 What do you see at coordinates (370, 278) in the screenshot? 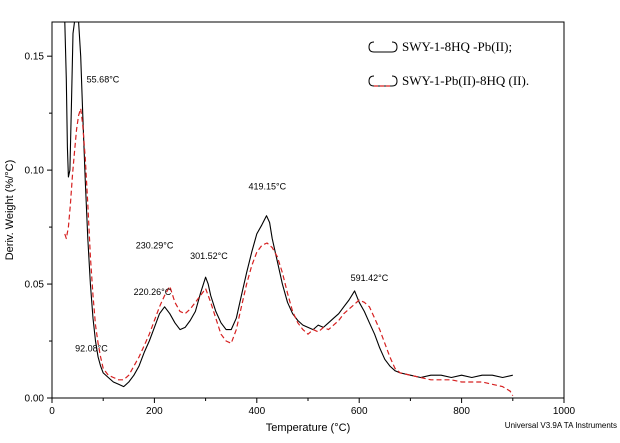
I see `peak-annotation: 591.42°C` at bounding box center [370, 278].